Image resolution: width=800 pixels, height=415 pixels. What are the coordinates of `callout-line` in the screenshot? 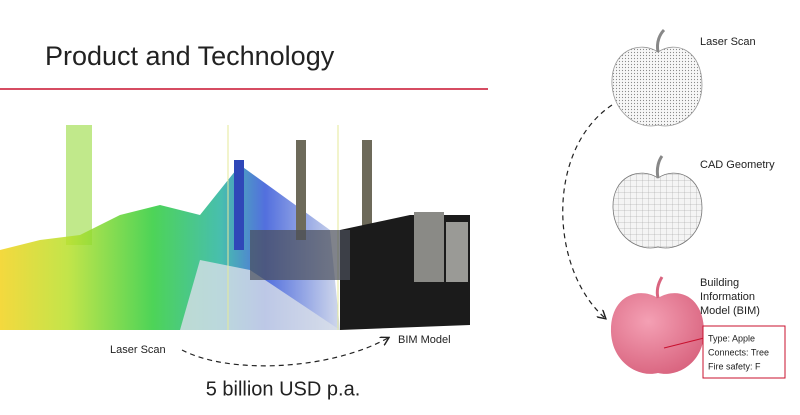 It's located at (684, 343).